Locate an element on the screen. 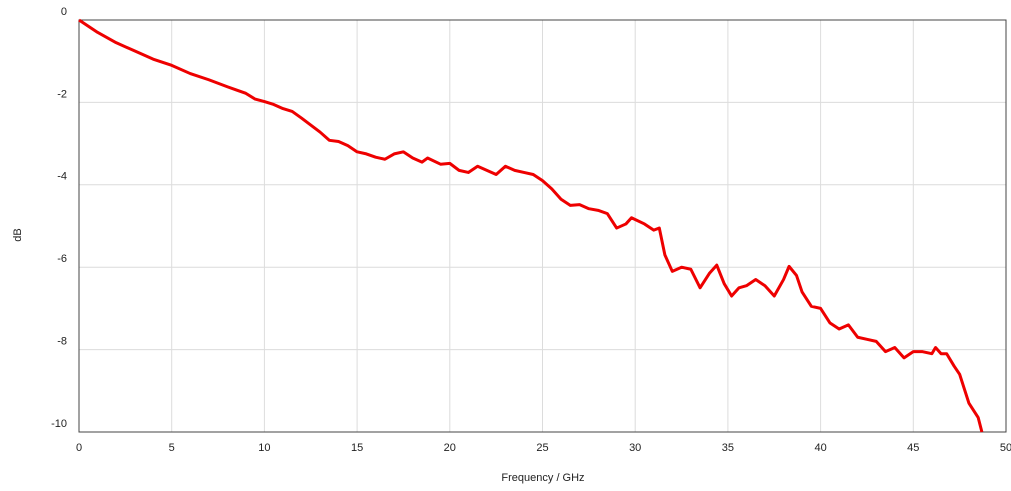 Image resolution: width=1011 pixels, height=491 pixels. x-tick-label: 10 is located at coordinates (264, 448).